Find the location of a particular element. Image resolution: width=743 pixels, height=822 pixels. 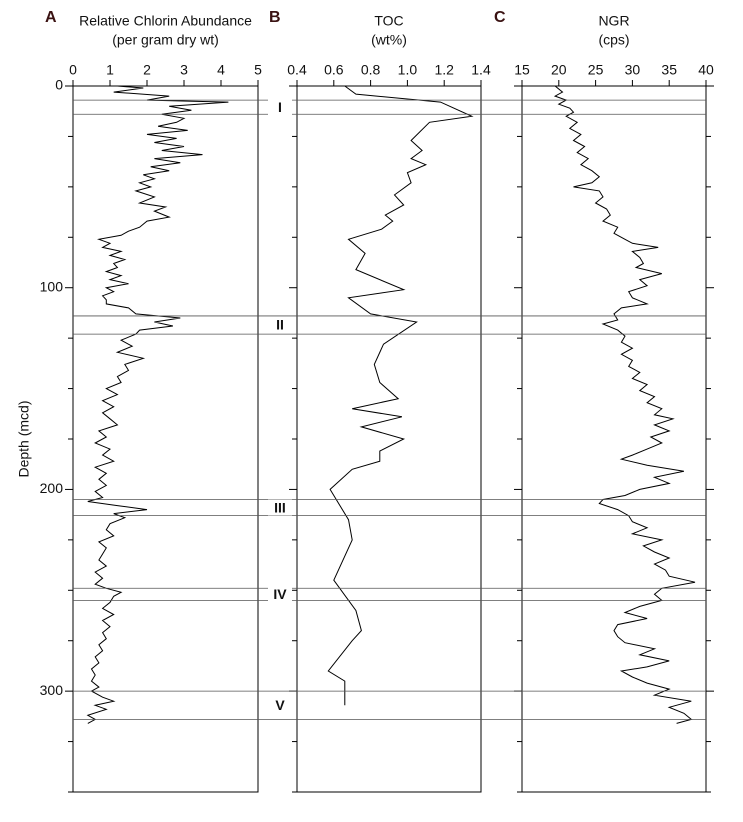

panel-subtitle: (per gram dry wt) is located at coordinates (165, 40).